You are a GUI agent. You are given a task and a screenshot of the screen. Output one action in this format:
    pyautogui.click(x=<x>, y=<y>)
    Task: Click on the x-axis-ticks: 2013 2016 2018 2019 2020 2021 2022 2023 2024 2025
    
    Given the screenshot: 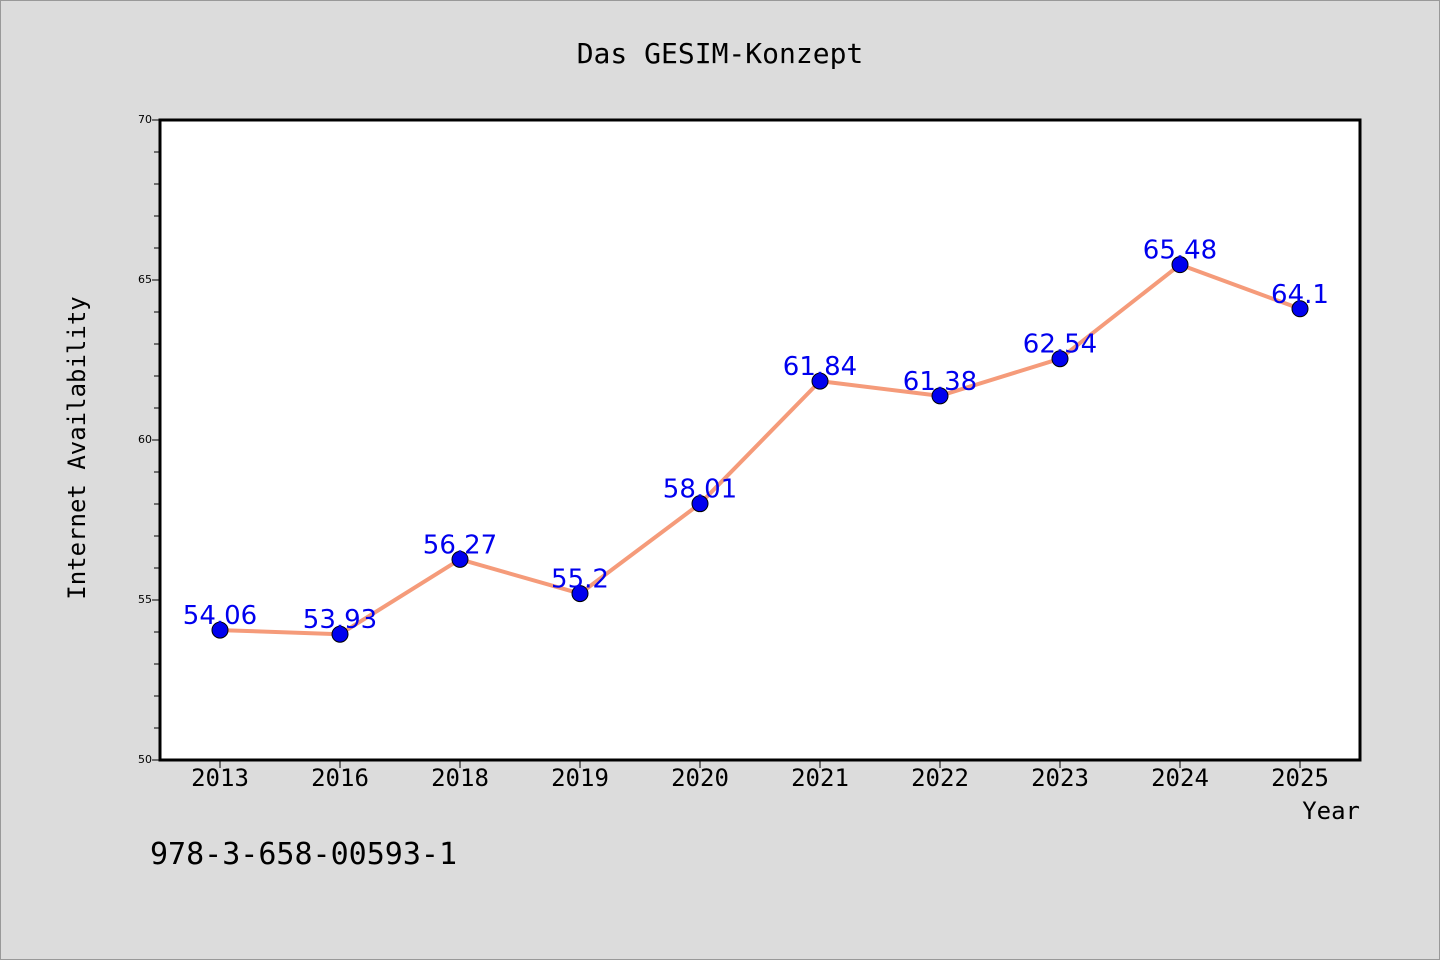 What is the action you would take?
    pyautogui.click(x=760, y=776)
    